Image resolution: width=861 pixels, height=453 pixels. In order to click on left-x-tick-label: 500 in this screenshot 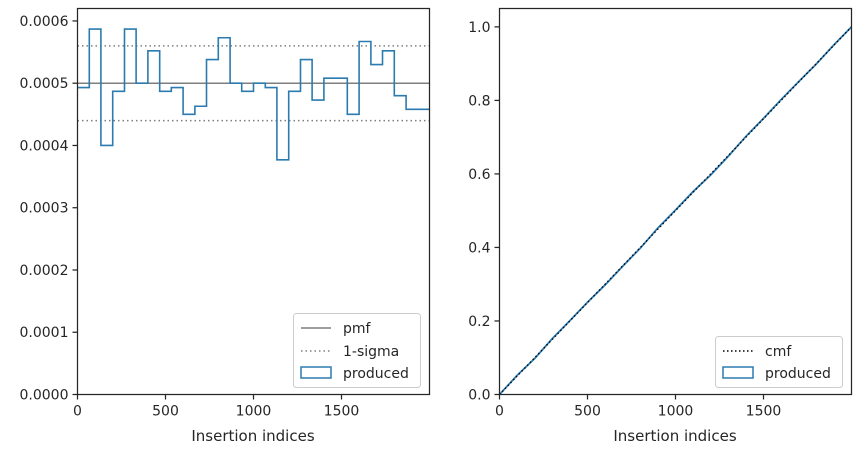, I will do `click(165, 412)`.